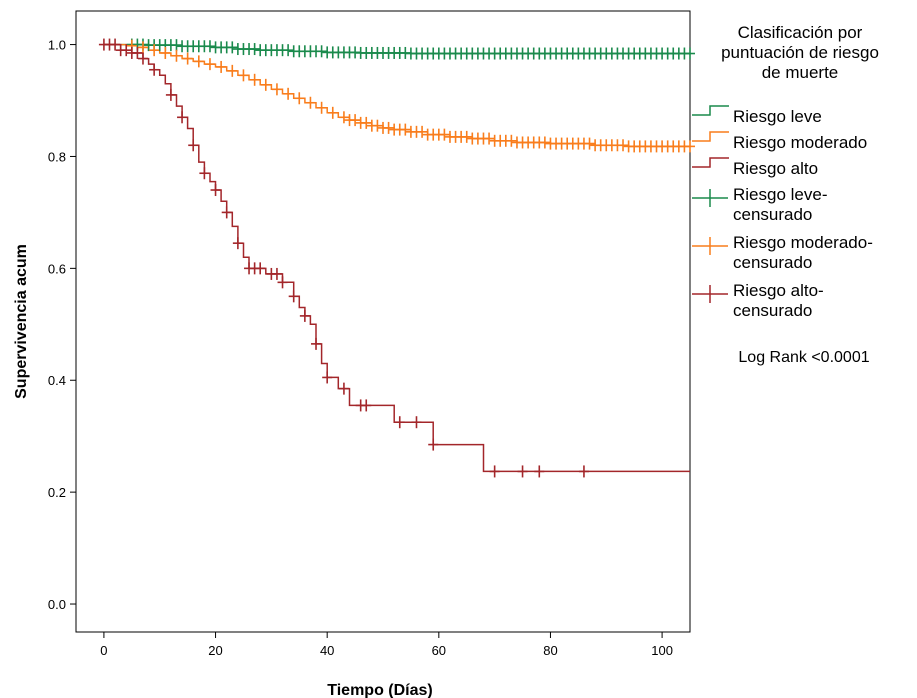 This screenshot has width=917, height=698. Describe the element at coordinates (57, 45) in the screenshot. I see `y-tick-label: 1.0` at that location.